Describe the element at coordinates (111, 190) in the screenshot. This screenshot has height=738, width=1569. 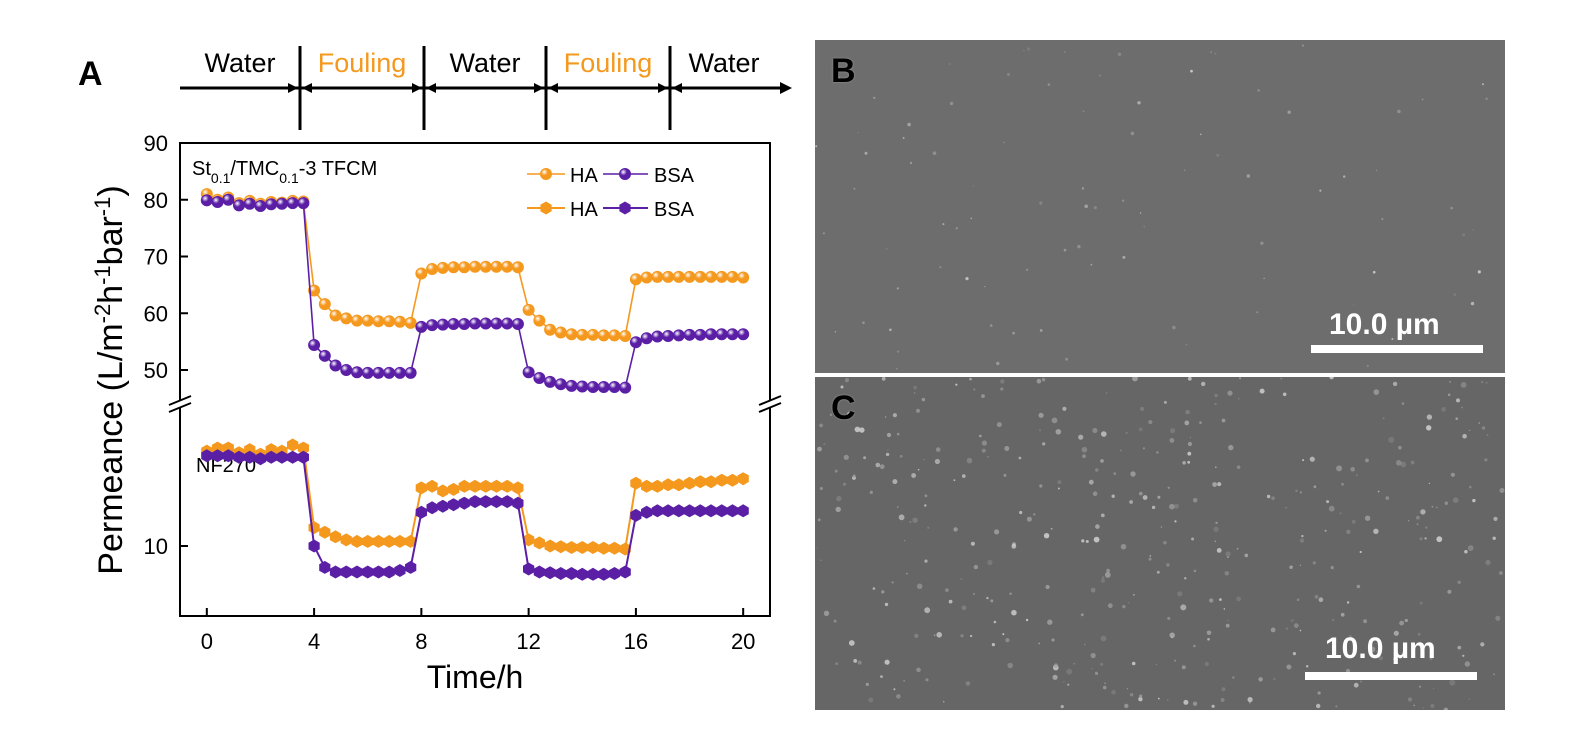
I see `y-axis-label-part: )` at that location.